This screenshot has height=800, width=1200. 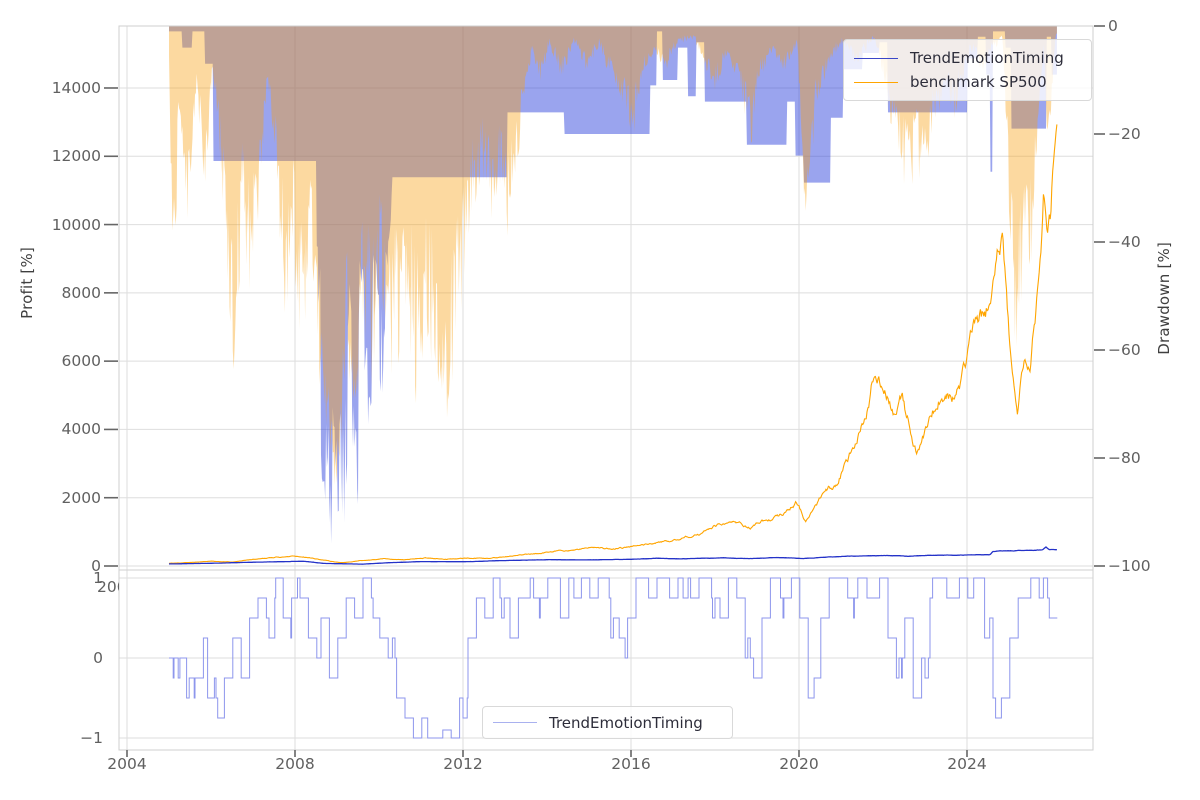 What do you see at coordinates (876, 82) in the screenshot?
I see `benchmark-line-sample-icon` at bounding box center [876, 82].